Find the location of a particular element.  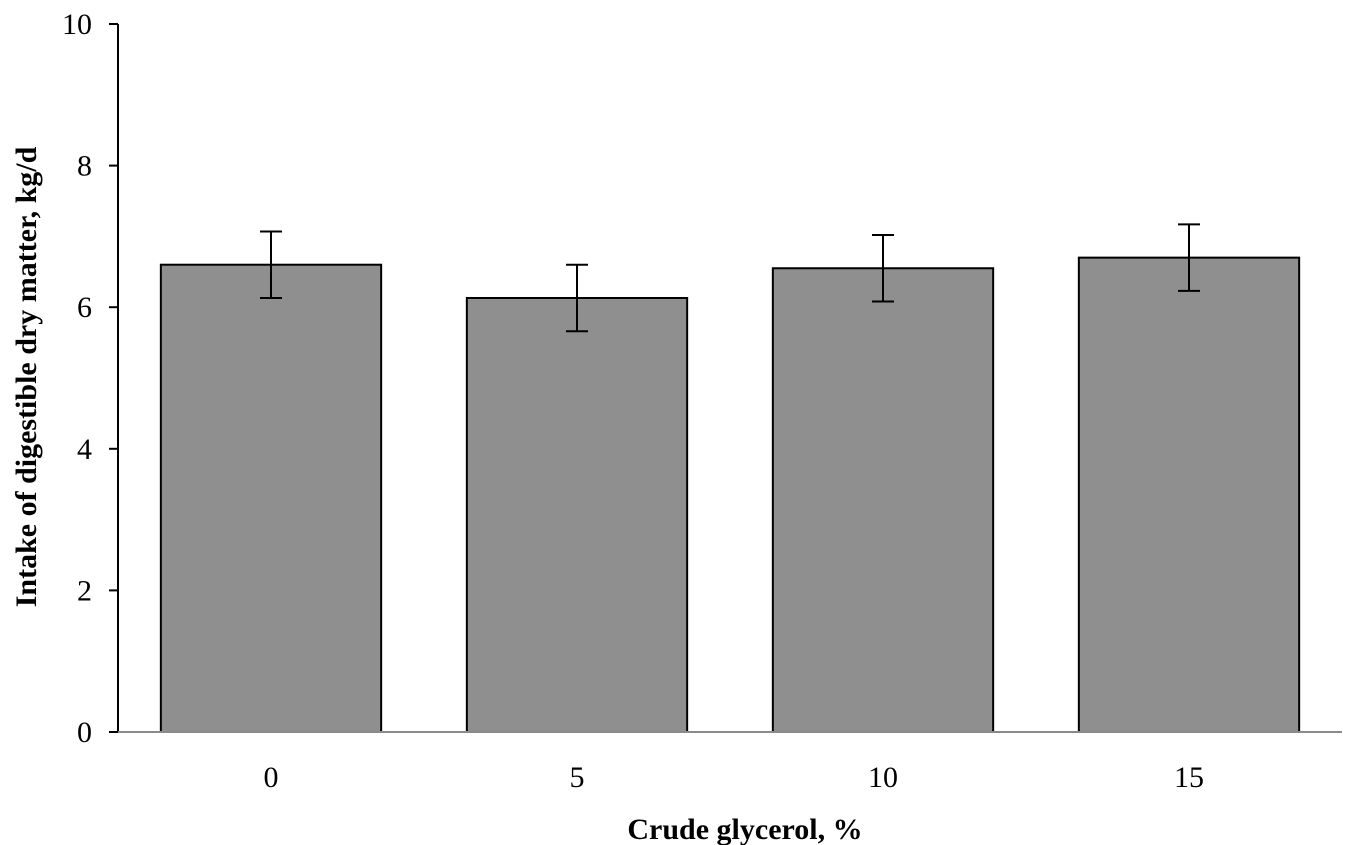

y-tick-label-4: 4 is located at coordinates (84, 449).